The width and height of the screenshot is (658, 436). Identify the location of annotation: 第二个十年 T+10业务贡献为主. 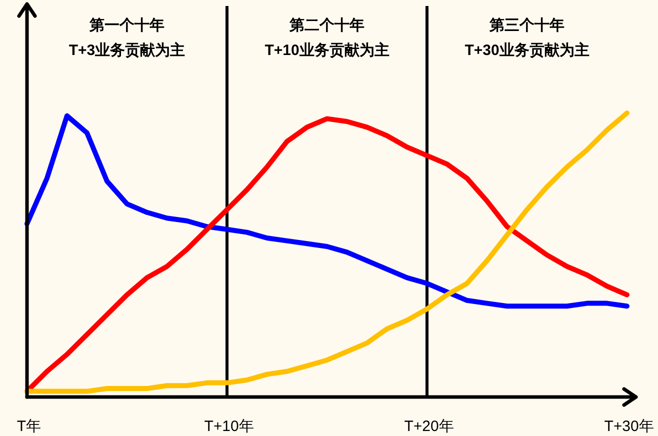
(327, 38).